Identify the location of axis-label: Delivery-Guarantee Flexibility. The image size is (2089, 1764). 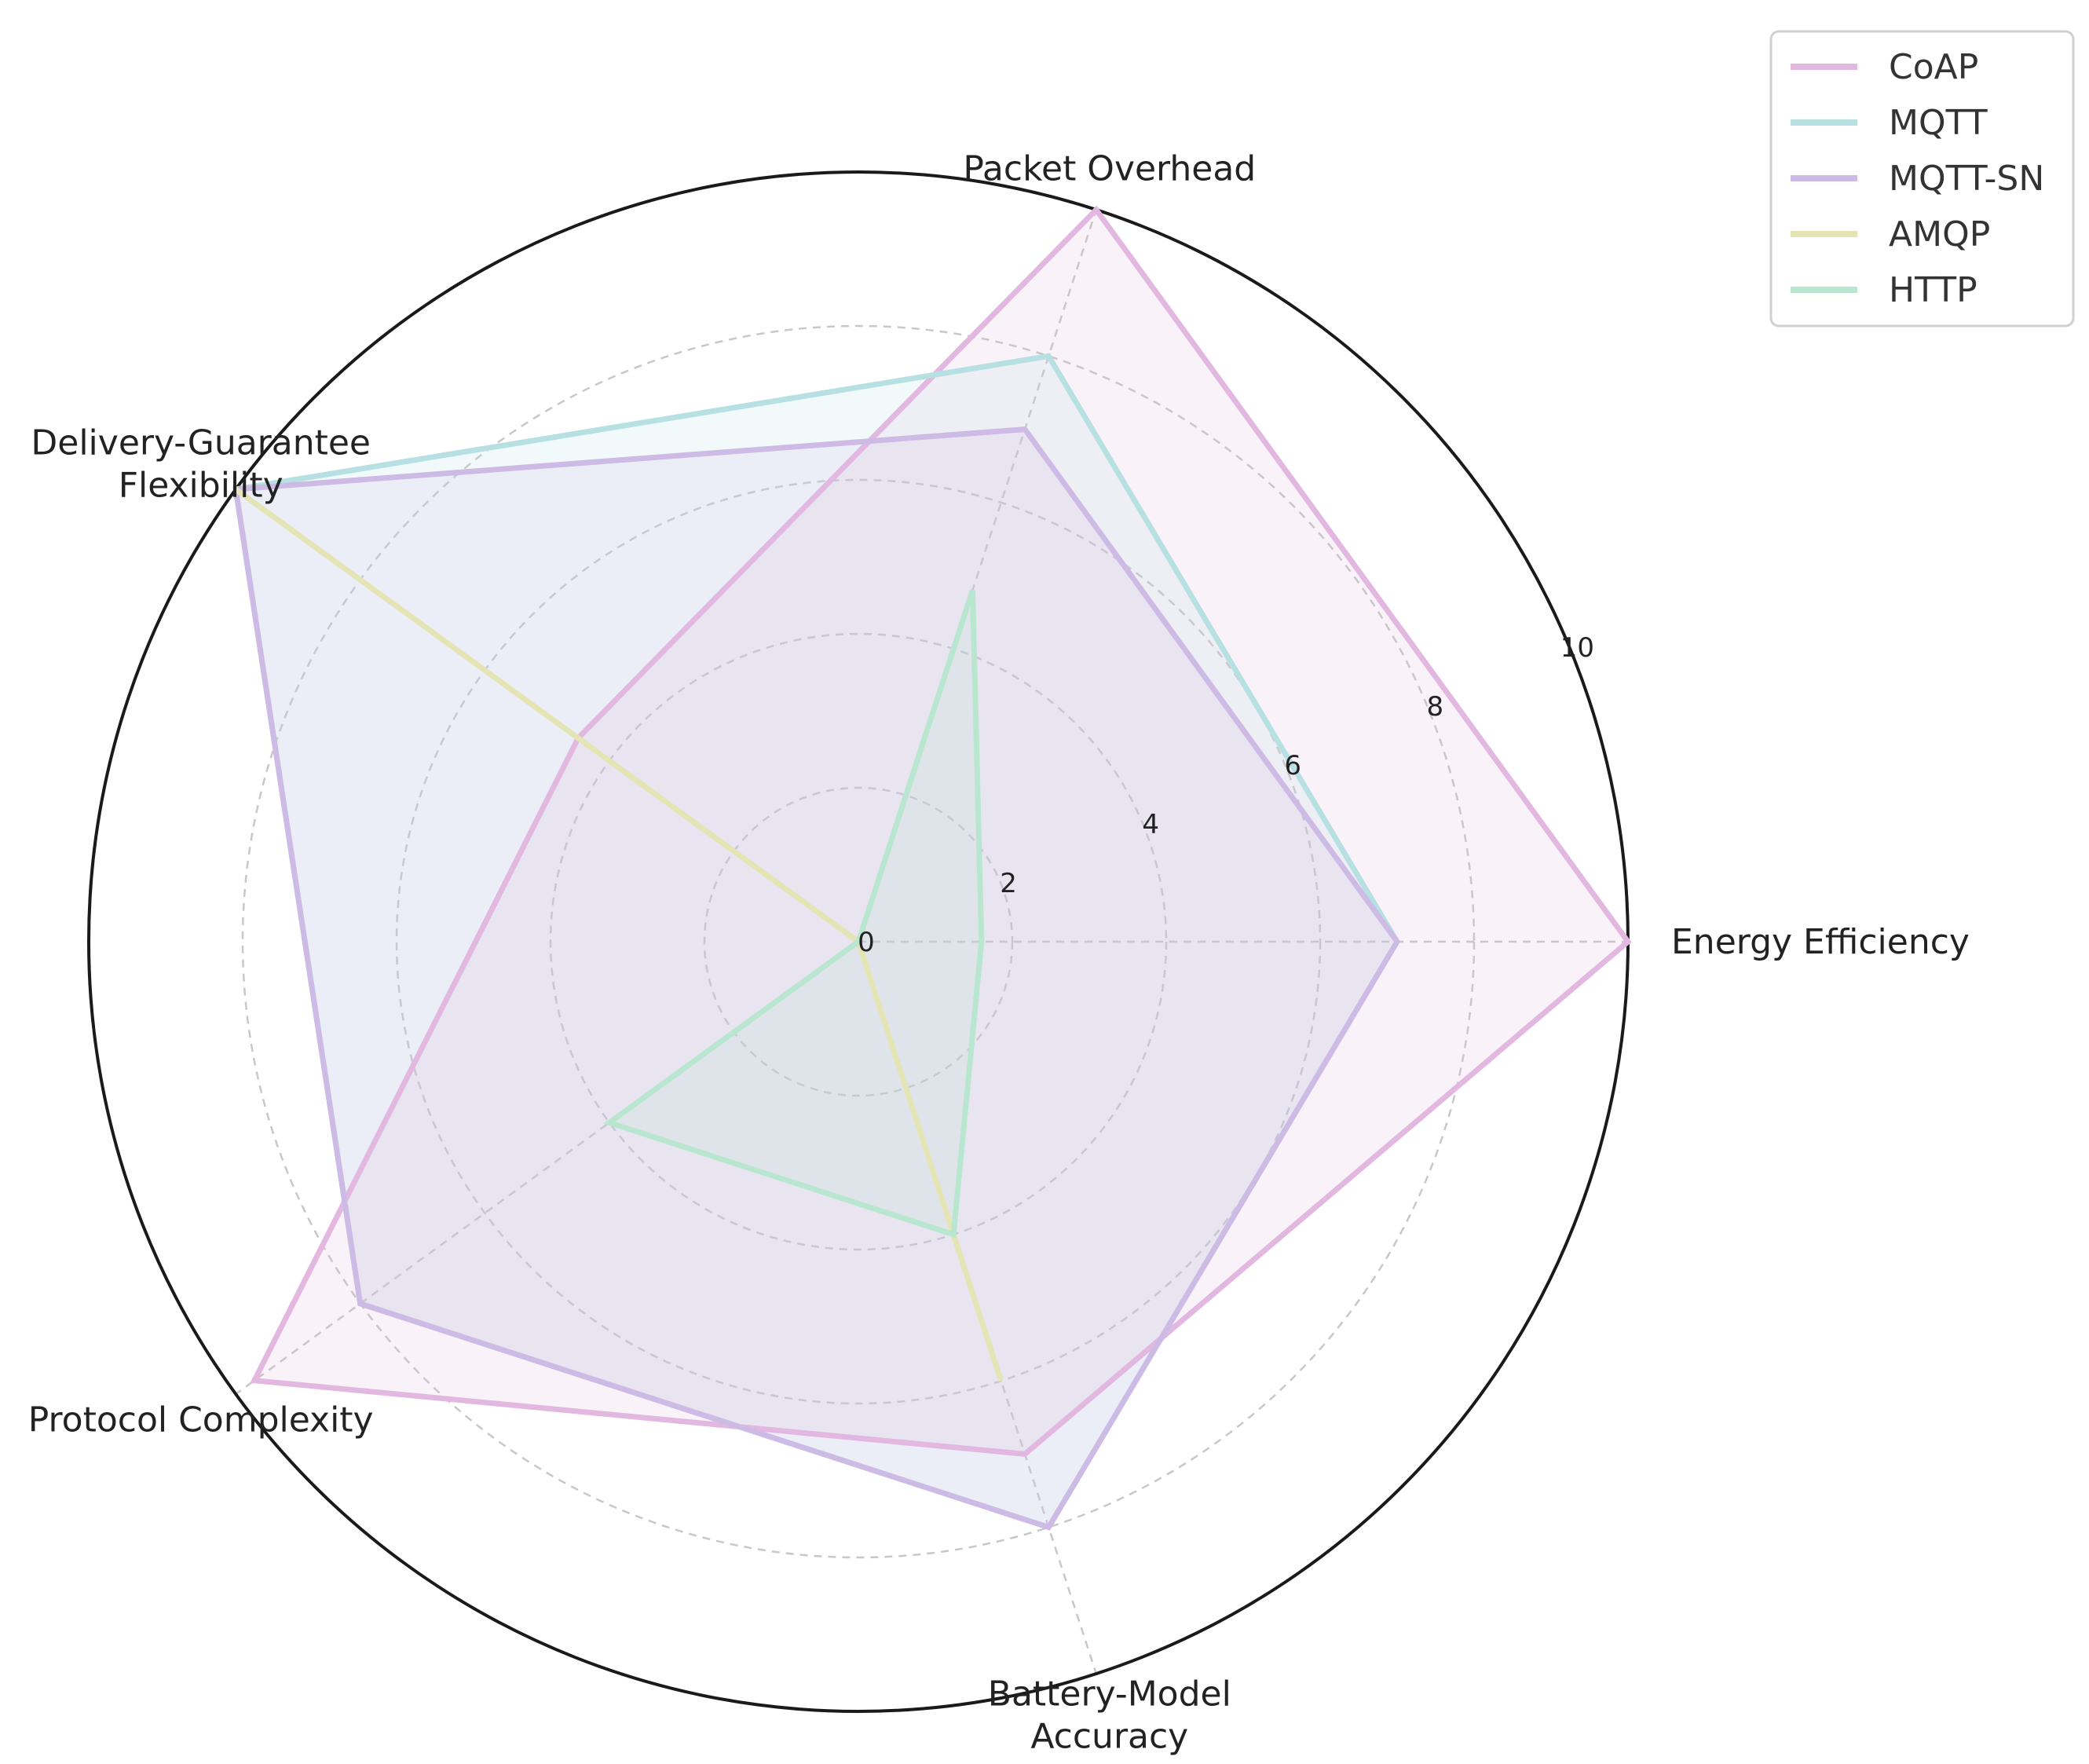
(201, 465).